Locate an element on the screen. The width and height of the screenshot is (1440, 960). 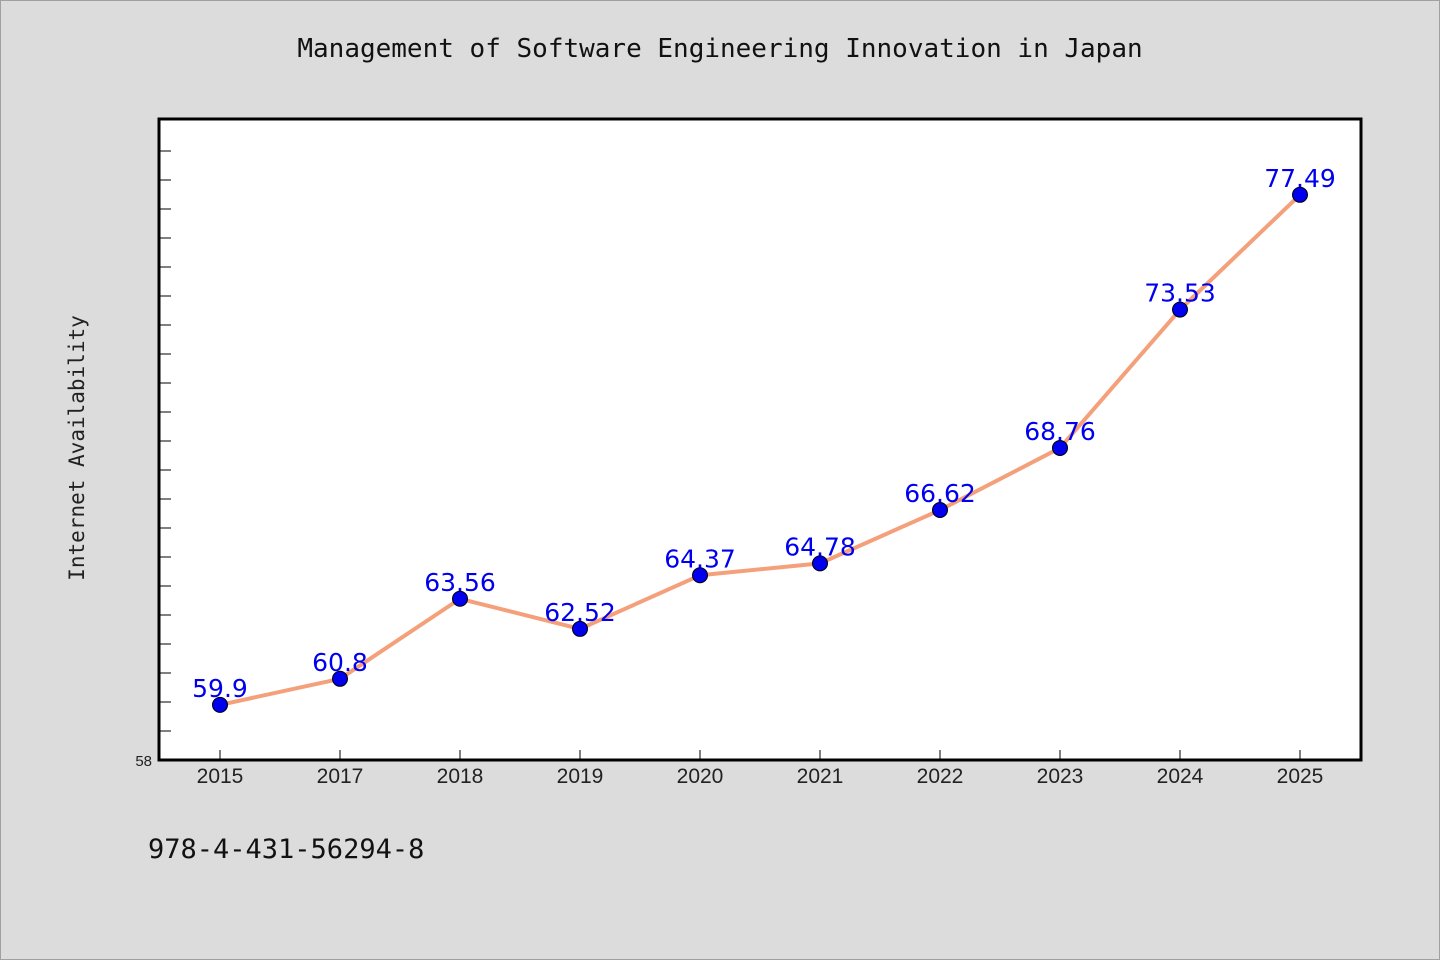
data-label: 68.76 is located at coordinates (1060, 431).